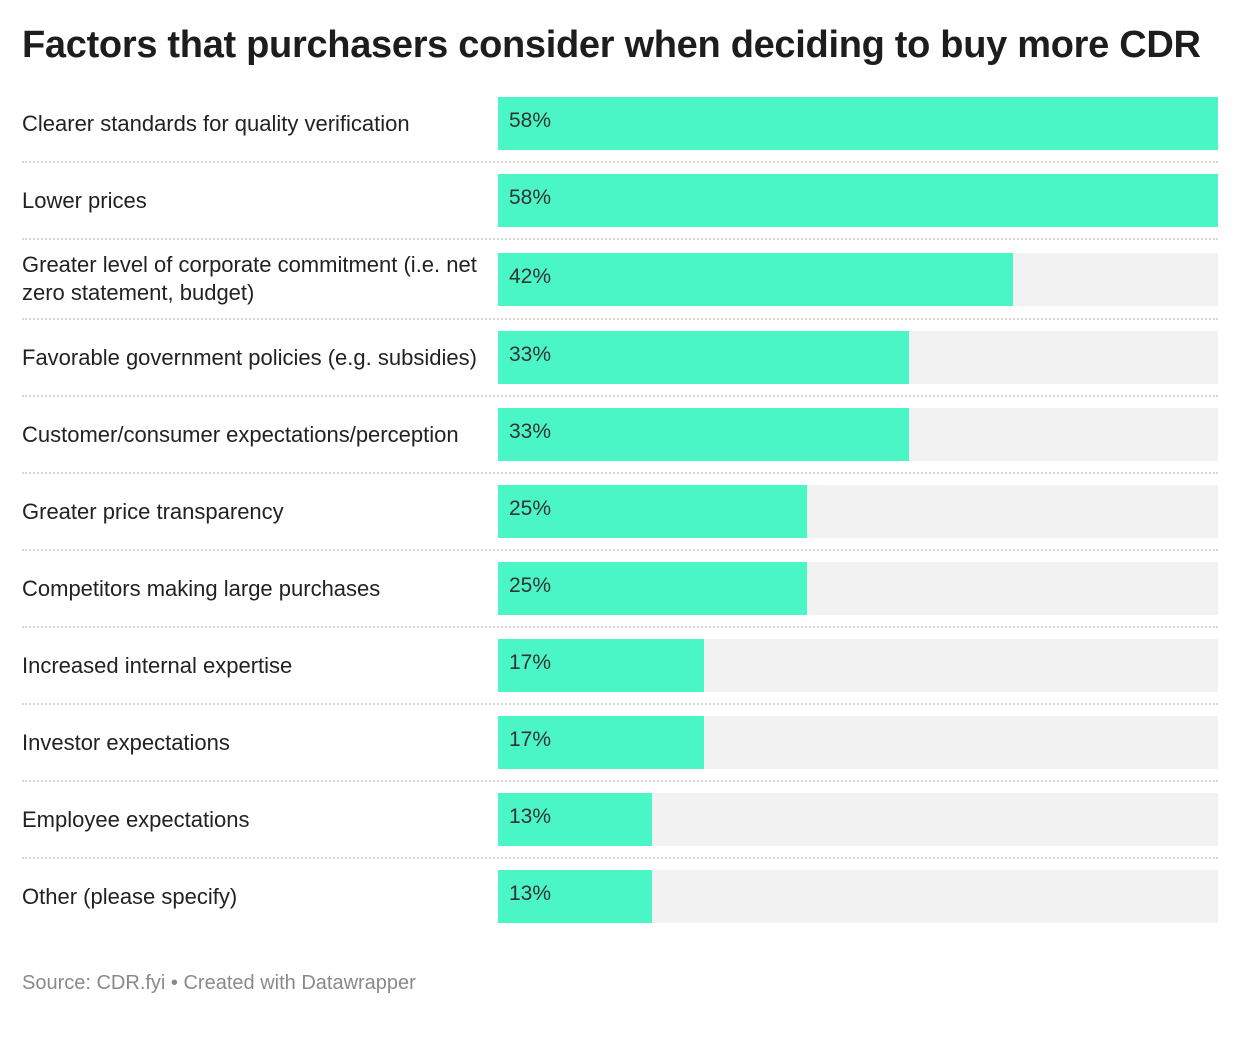 The height and width of the screenshot is (1052, 1240). I want to click on bar-row: Investor expectations 17%, so click(620, 743).